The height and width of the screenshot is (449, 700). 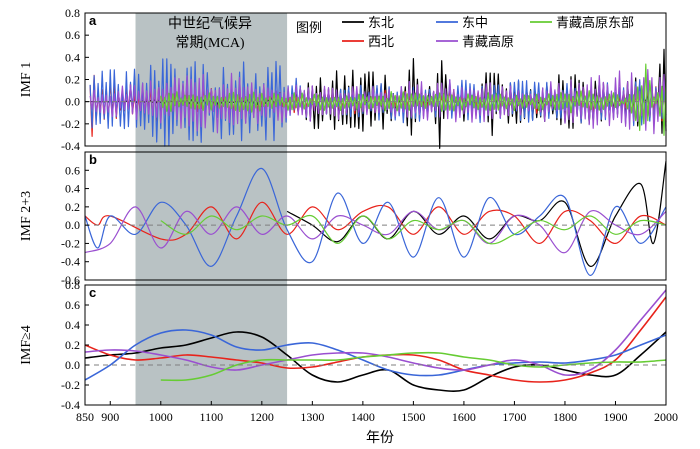 What do you see at coordinates (212, 417) in the screenshot?
I see `x-tick-label: 1100` at bounding box center [212, 417].